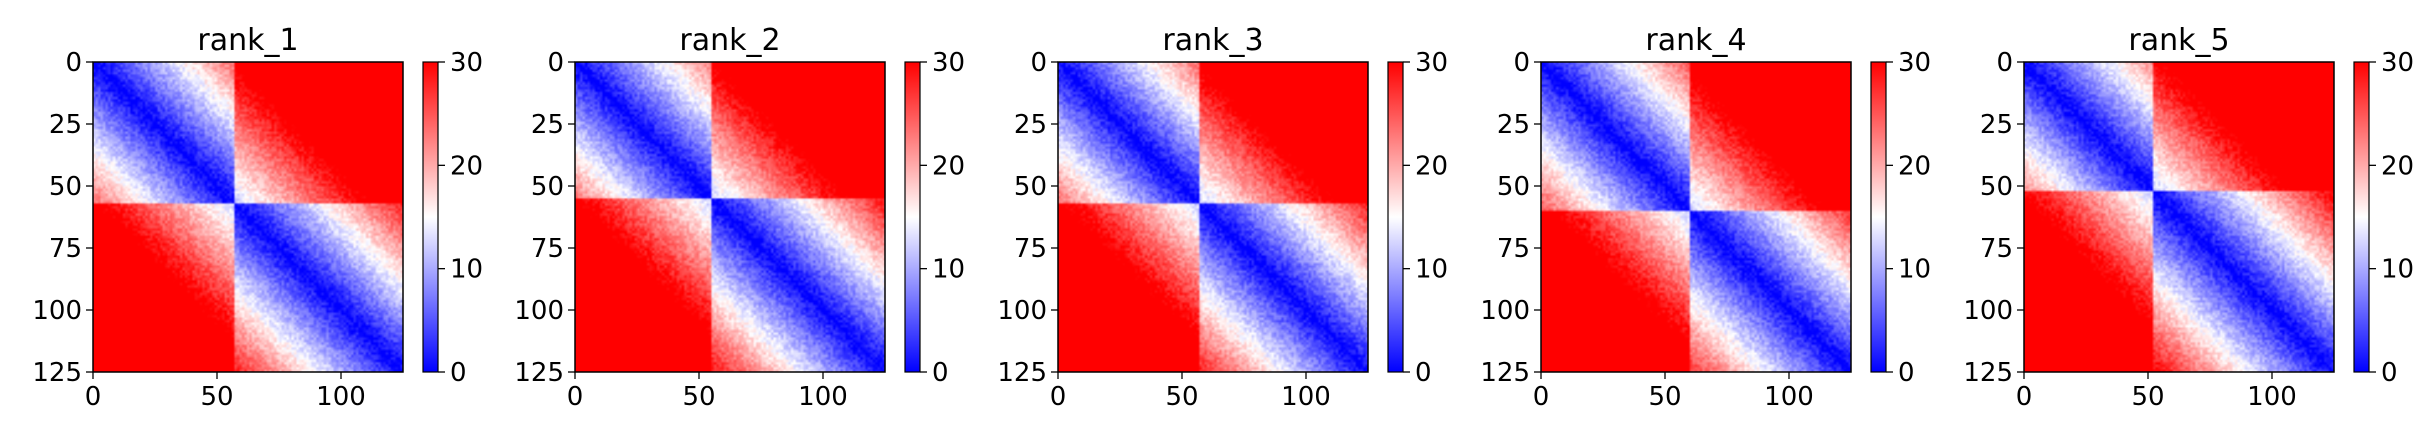 The image size is (2435, 438). What do you see at coordinates (729, 40) in the screenshot?
I see `panel-title: rank_2` at bounding box center [729, 40].